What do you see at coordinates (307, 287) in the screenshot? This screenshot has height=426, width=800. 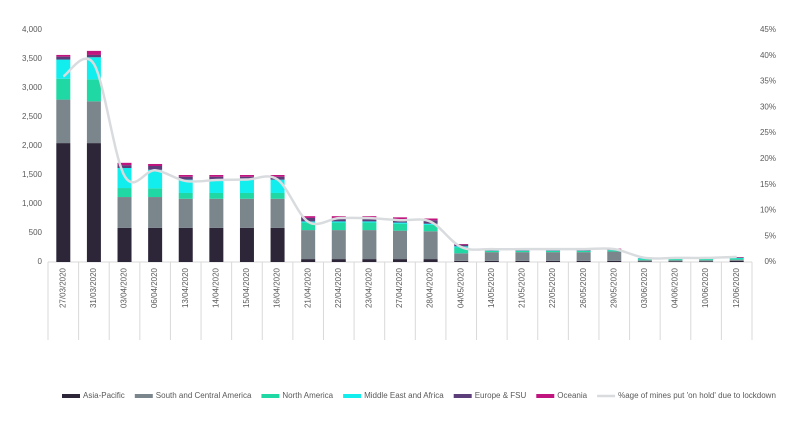 I see `x-tick-label: 21/04/2020` at bounding box center [307, 287].